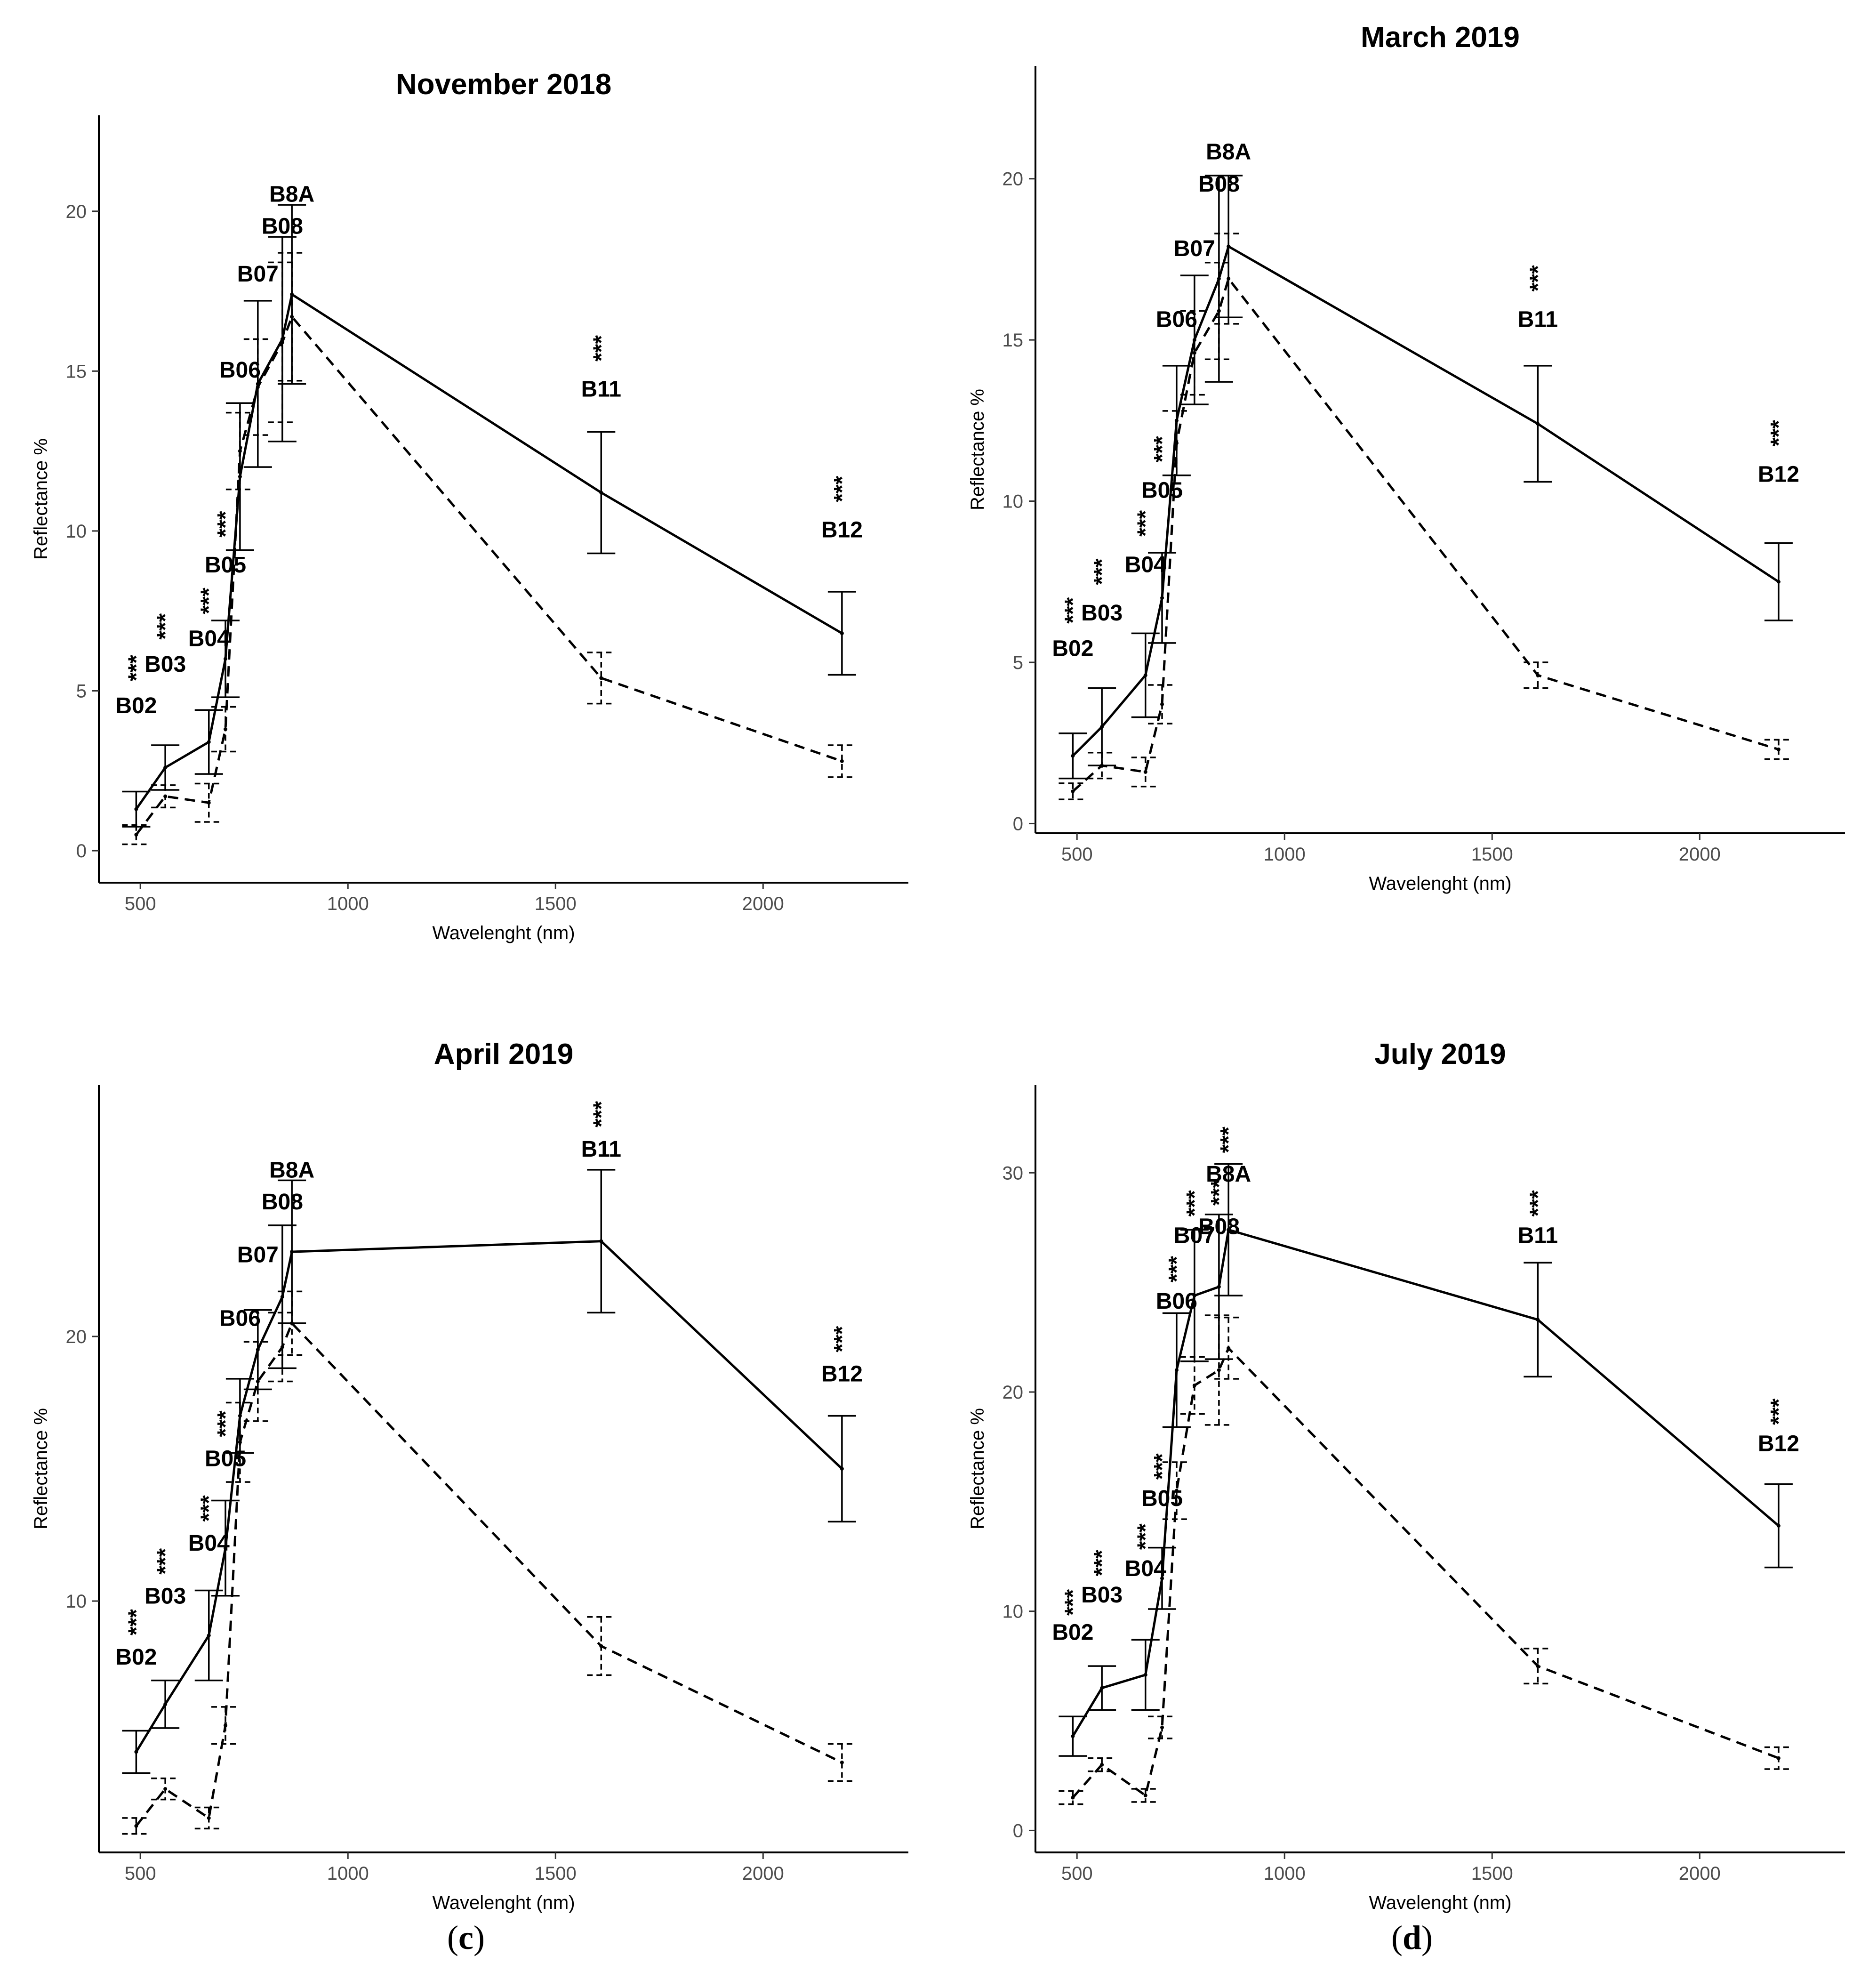  What do you see at coordinates (1014, 1173) in the screenshot?
I see `y-tick-label: 30` at bounding box center [1014, 1173].